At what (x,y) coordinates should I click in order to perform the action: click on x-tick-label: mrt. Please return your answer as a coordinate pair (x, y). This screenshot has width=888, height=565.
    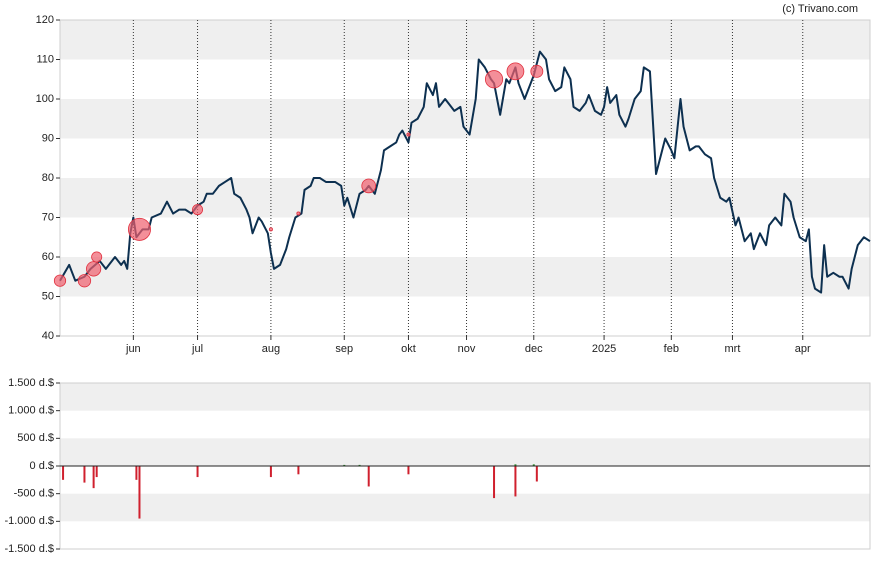
    Looking at the image, I should click on (733, 349).